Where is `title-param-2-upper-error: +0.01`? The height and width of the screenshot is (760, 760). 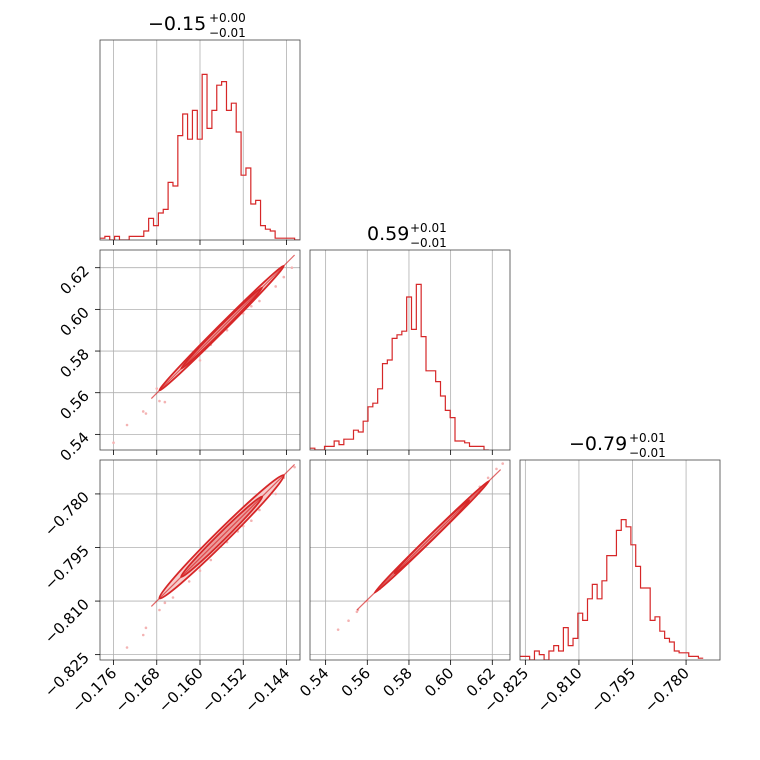
title-param-2-upper-error: +0.01 is located at coordinates (647, 438).